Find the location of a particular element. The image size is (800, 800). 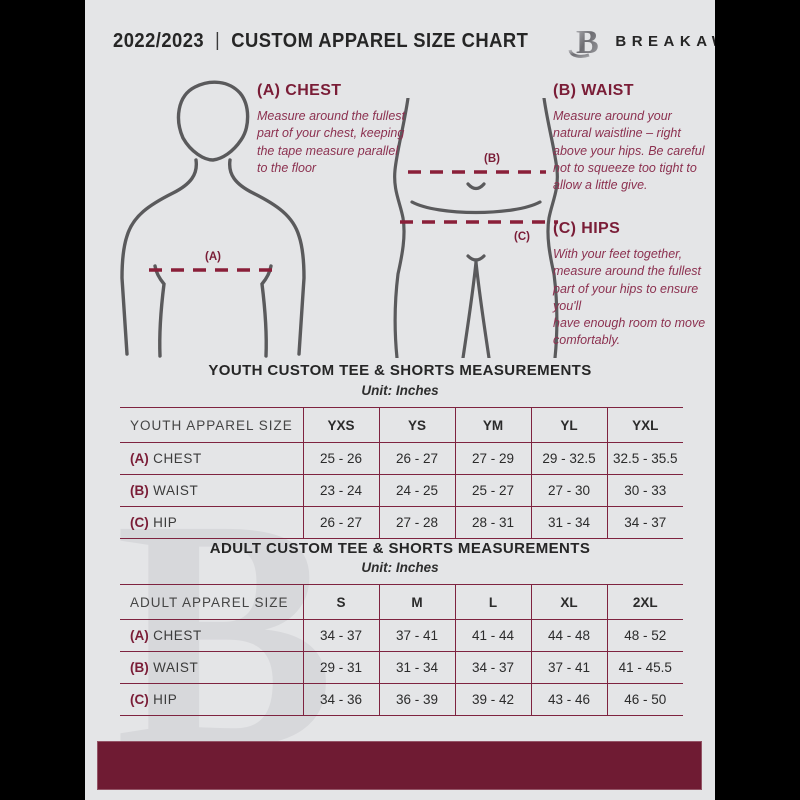

table-header-size: YL is located at coordinates (568, 425).